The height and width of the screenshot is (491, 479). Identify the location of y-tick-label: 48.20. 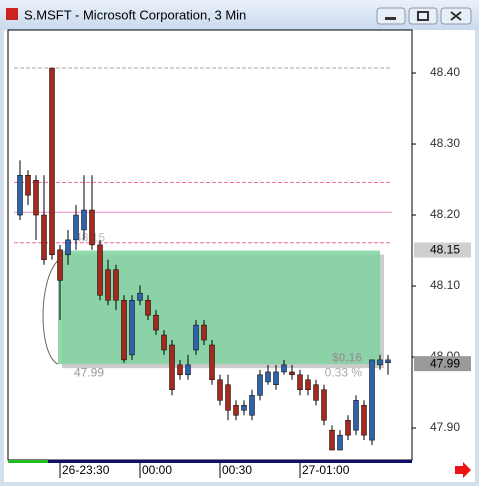
(445, 214).